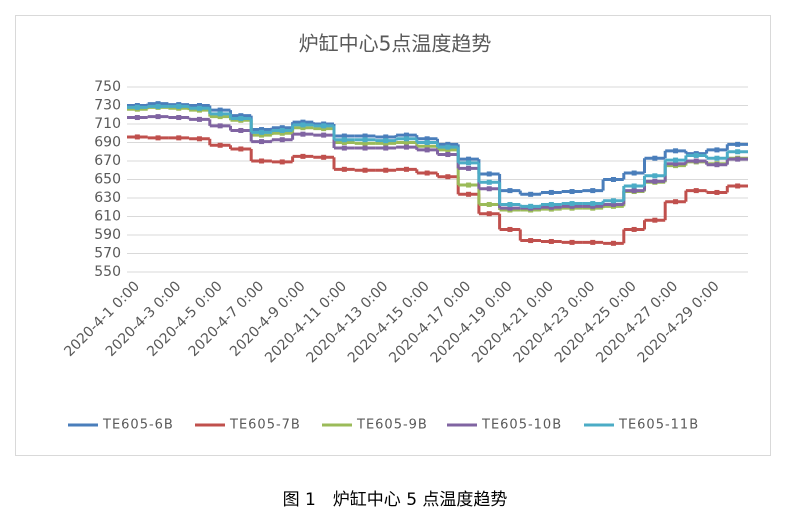 This screenshot has height=527, width=791. What do you see at coordinates (395, 44) in the screenshot?
I see `chart-title: 炉缸中心5点温度趋势` at bounding box center [395, 44].